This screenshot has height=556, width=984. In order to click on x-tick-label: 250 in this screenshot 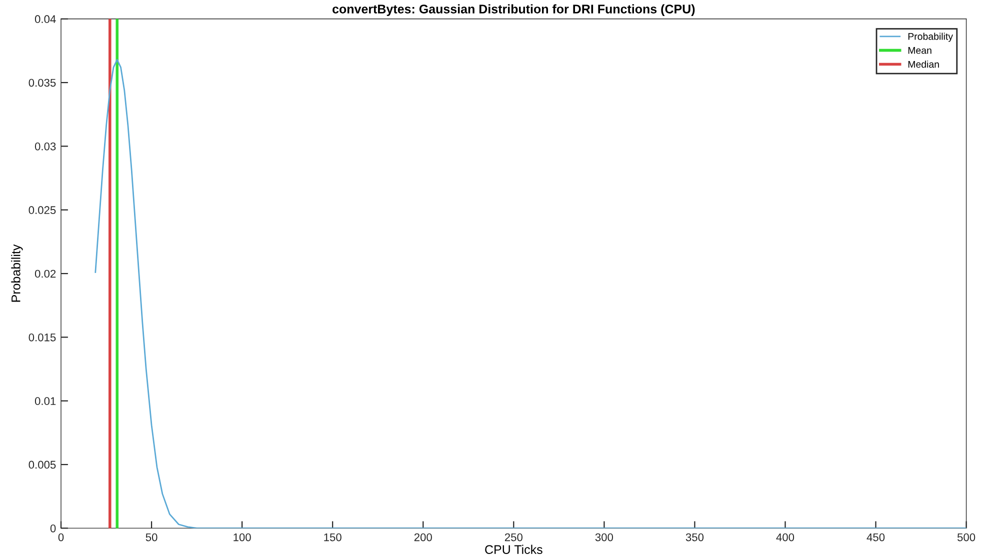, I will do `click(513, 537)`.